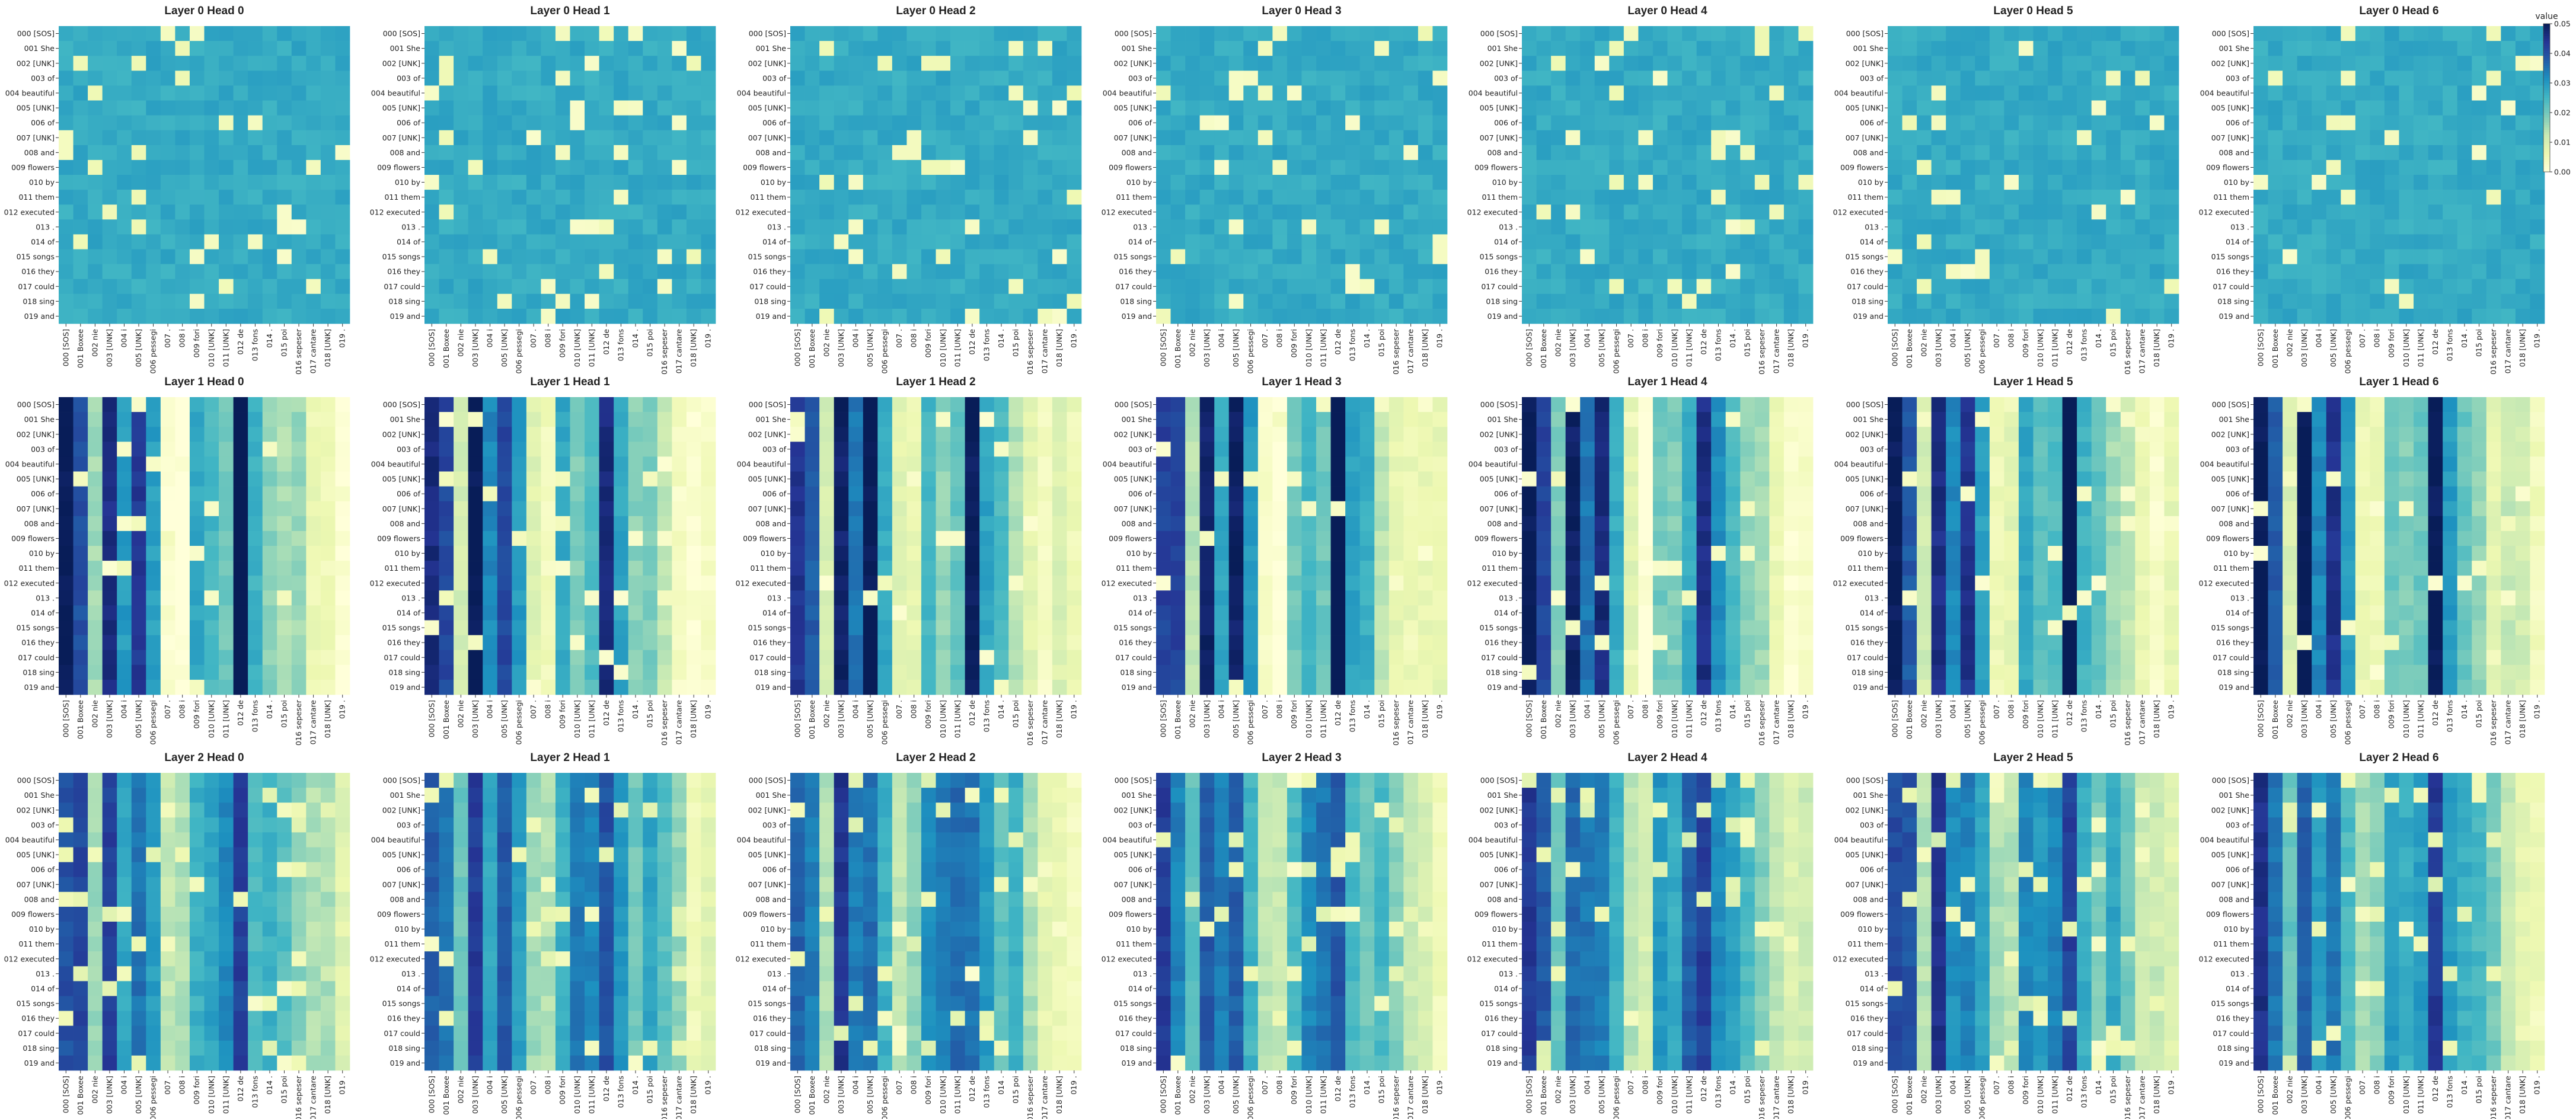 This screenshot has height=1119, width=2576. What do you see at coordinates (936, 175) in the screenshot?
I see `heatmap-cells` at bounding box center [936, 175].